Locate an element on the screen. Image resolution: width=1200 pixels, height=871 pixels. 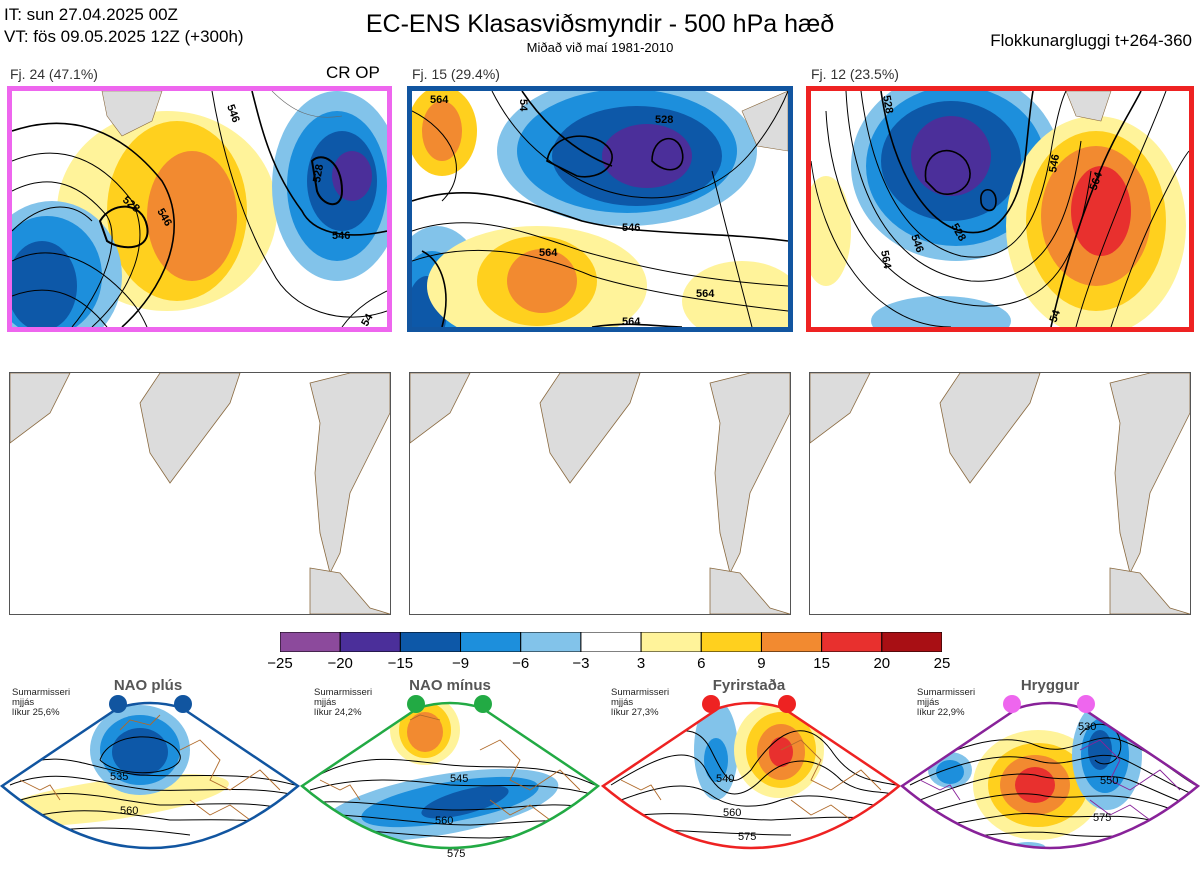
regime-map-1: 535 560 is located at coordinates (150, 772).